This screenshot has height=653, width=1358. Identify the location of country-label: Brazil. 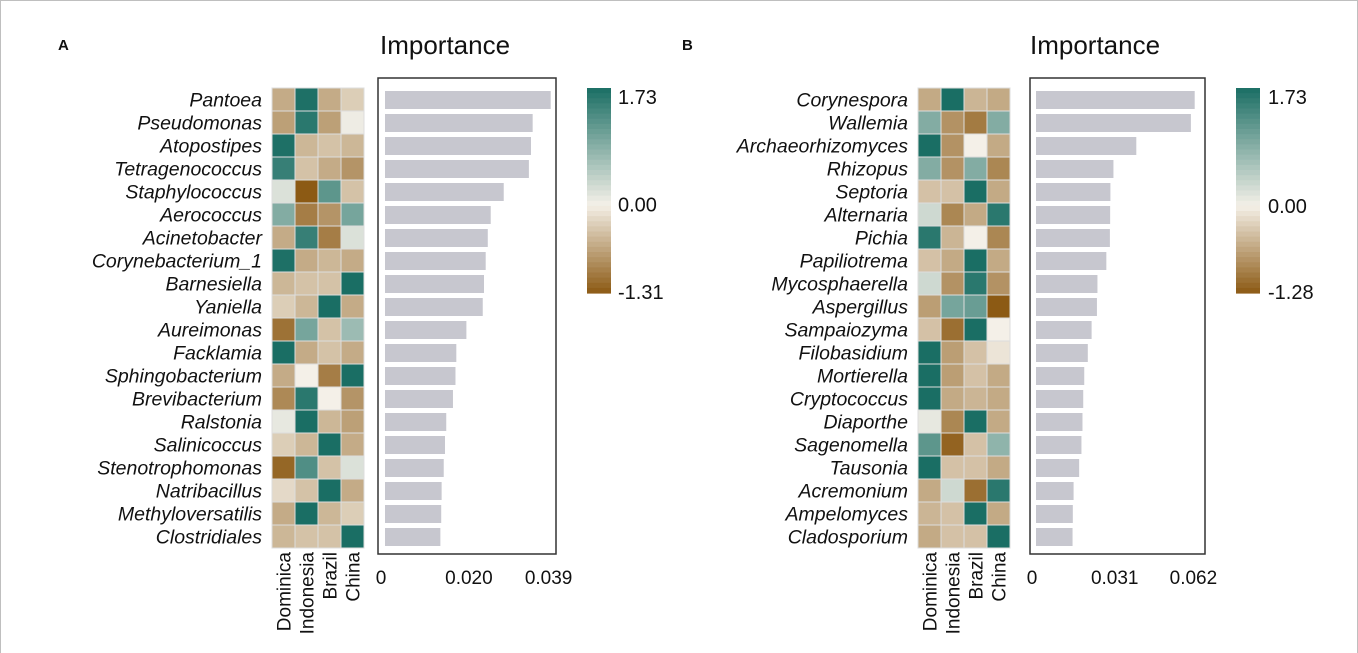
(977, 576).